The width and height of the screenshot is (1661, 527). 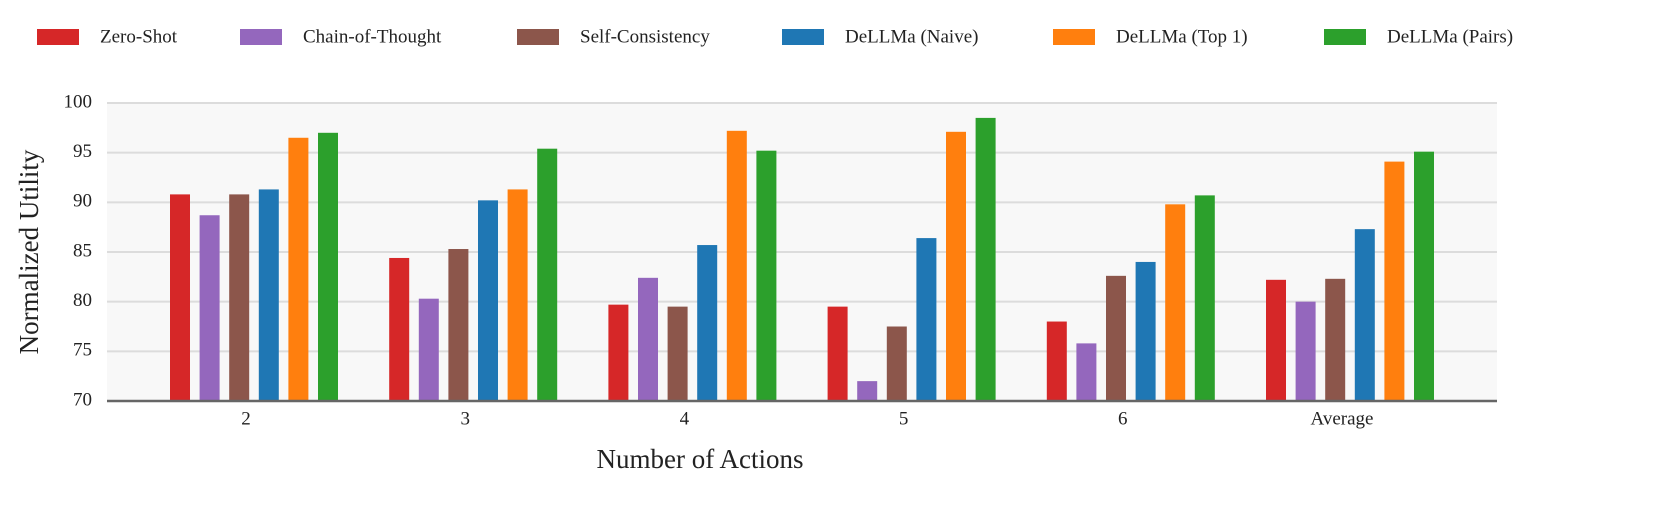 What do you see at coordinates (1342, 418) in the screenshot?
I see `x-tick-label: Average` at bounding box center [1342, 418].